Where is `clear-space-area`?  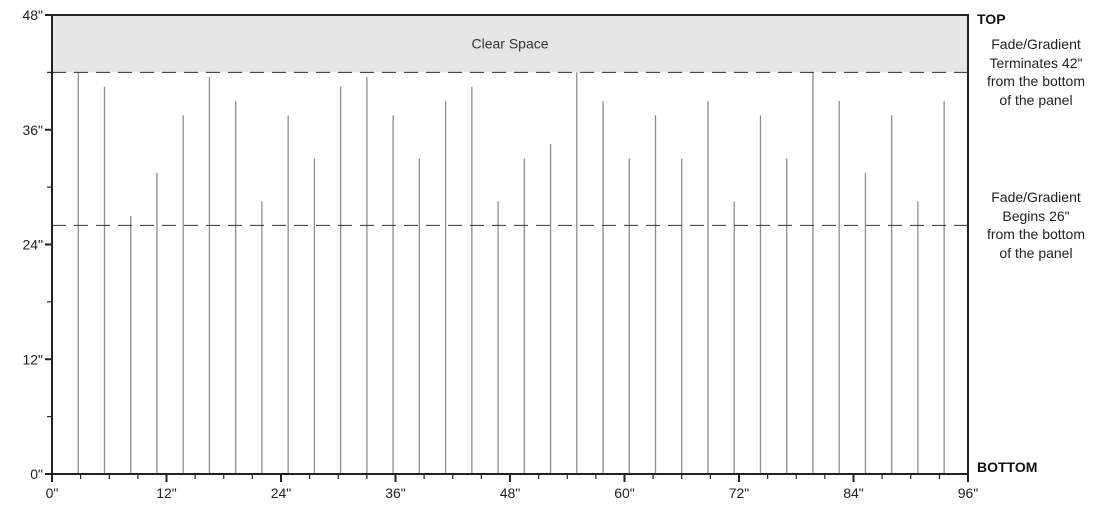
clear-space-area is located at coordinates (510, 44).